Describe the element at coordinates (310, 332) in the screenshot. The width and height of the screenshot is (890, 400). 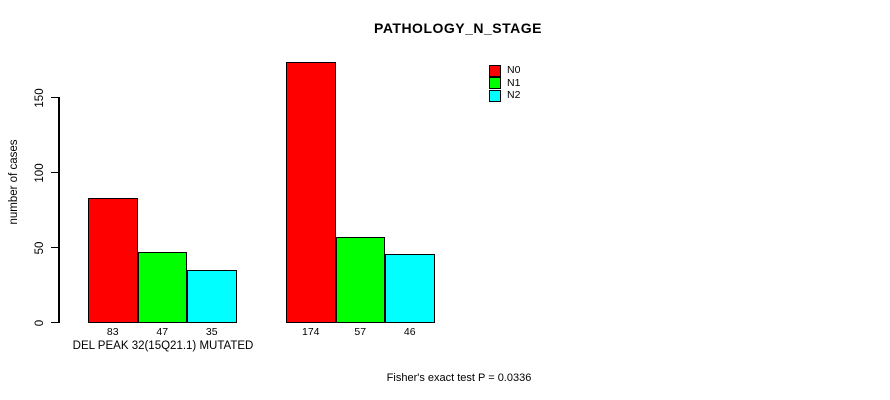
I see `bar-value-label: 174` at that location.